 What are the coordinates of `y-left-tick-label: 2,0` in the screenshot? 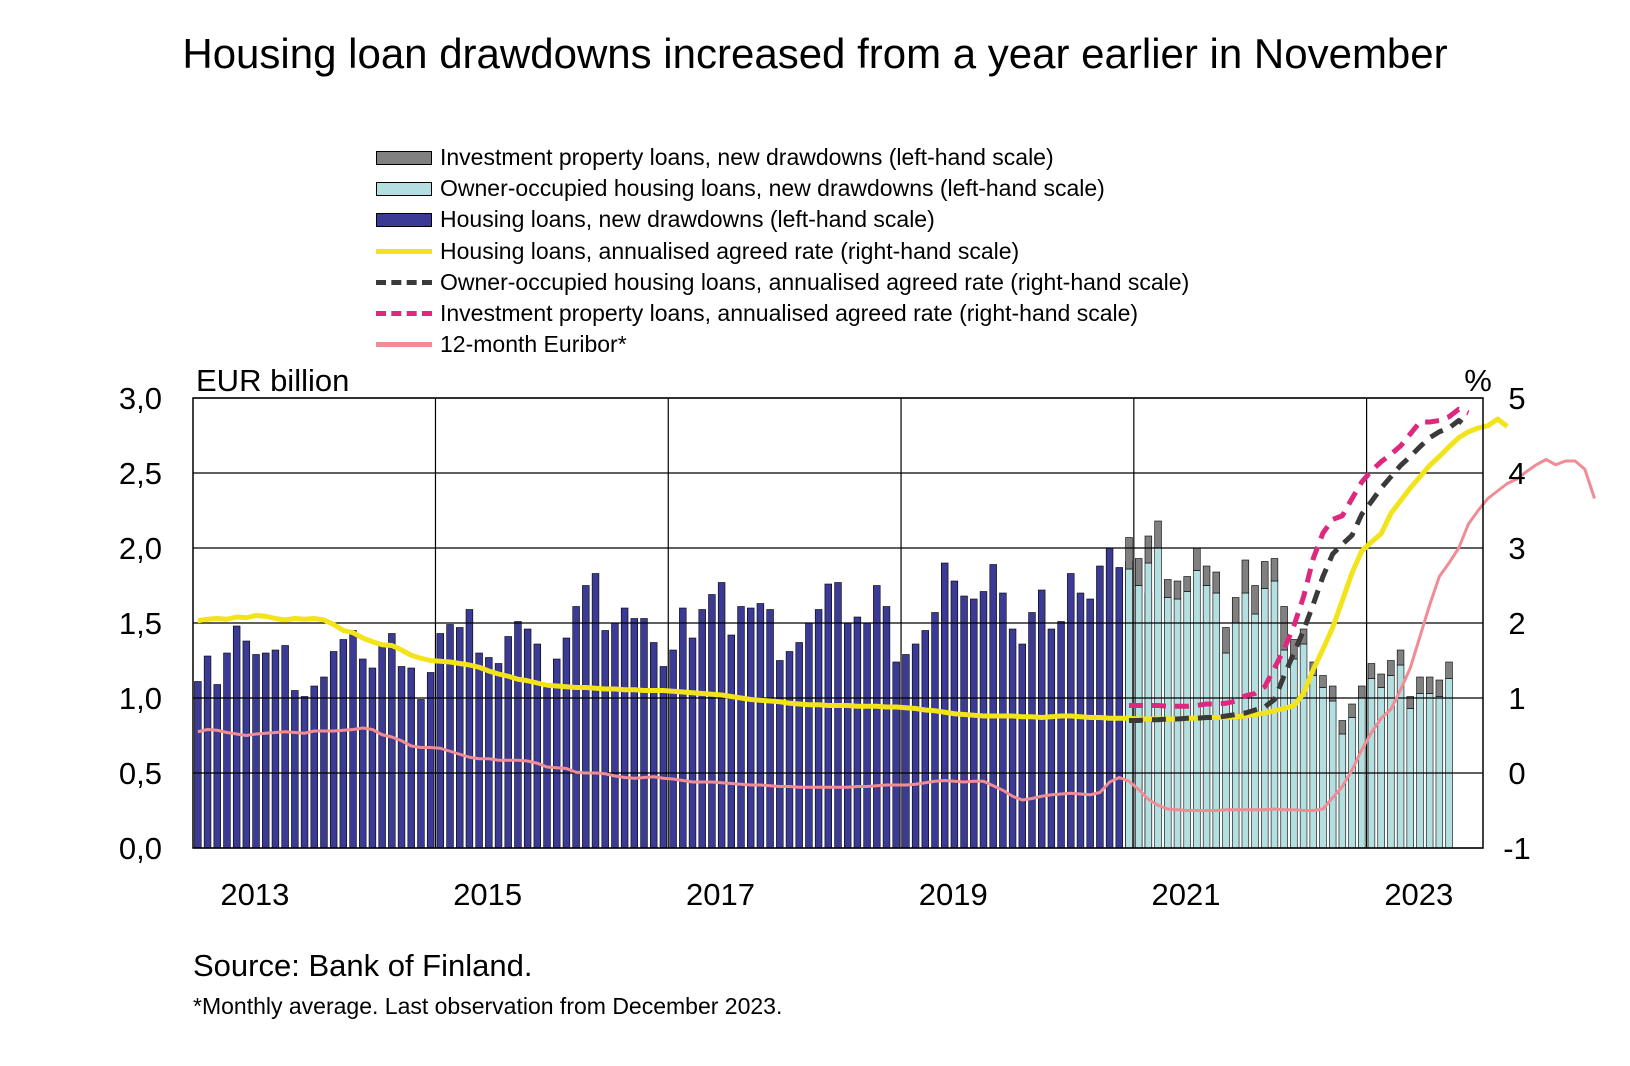 It's located at (140, 548).